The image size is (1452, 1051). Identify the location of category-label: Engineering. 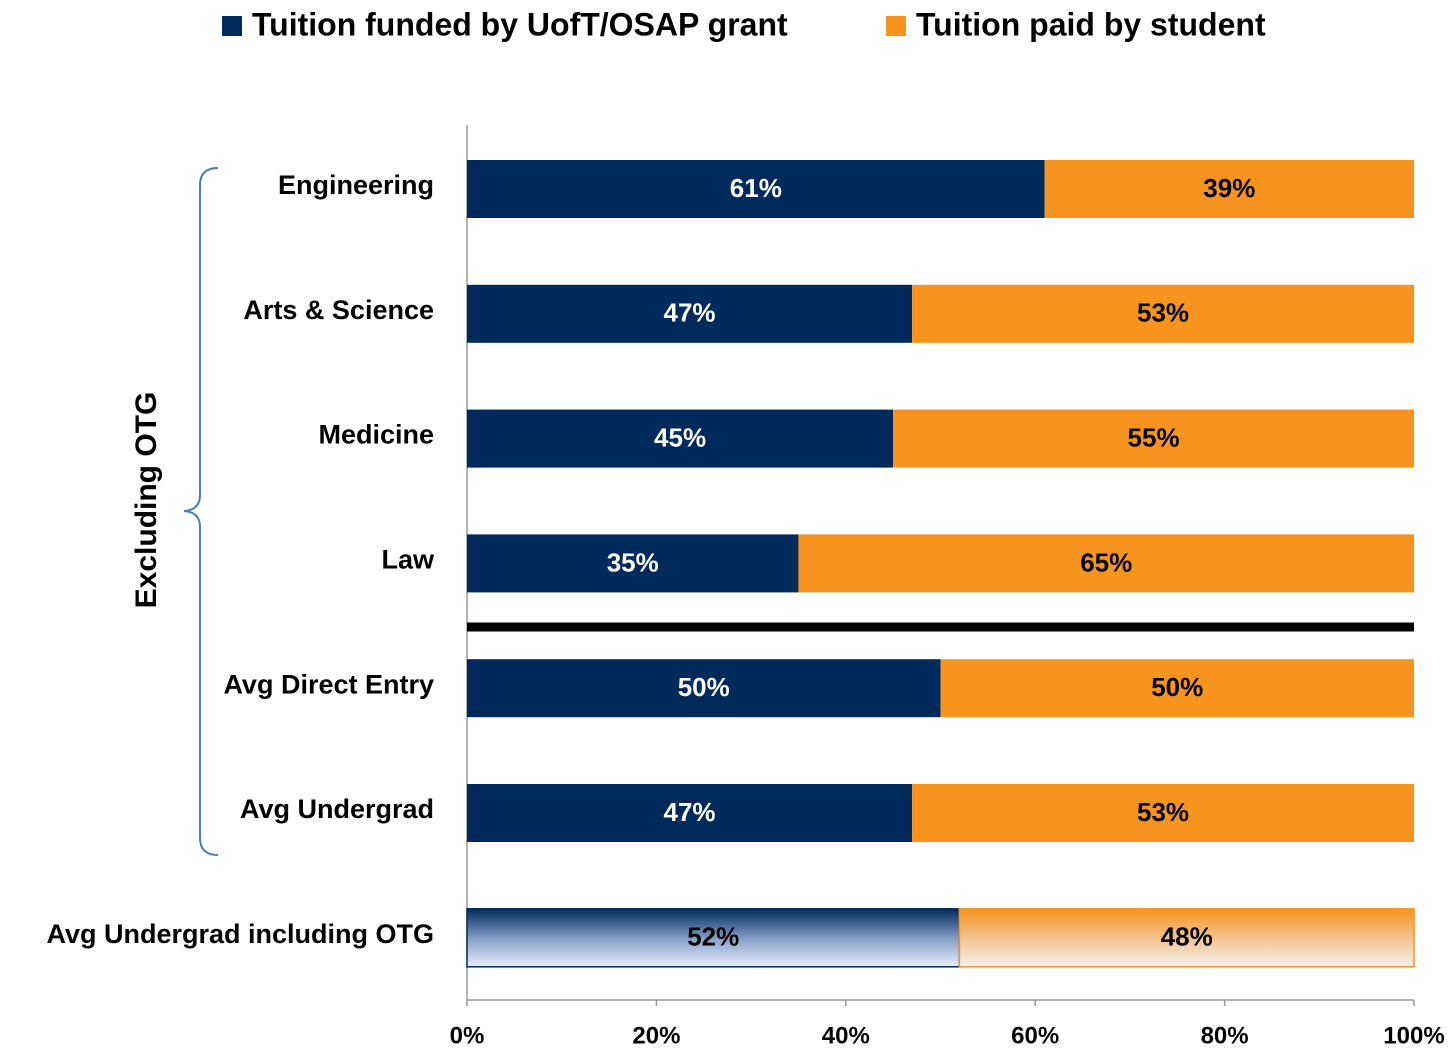
(356, 185).